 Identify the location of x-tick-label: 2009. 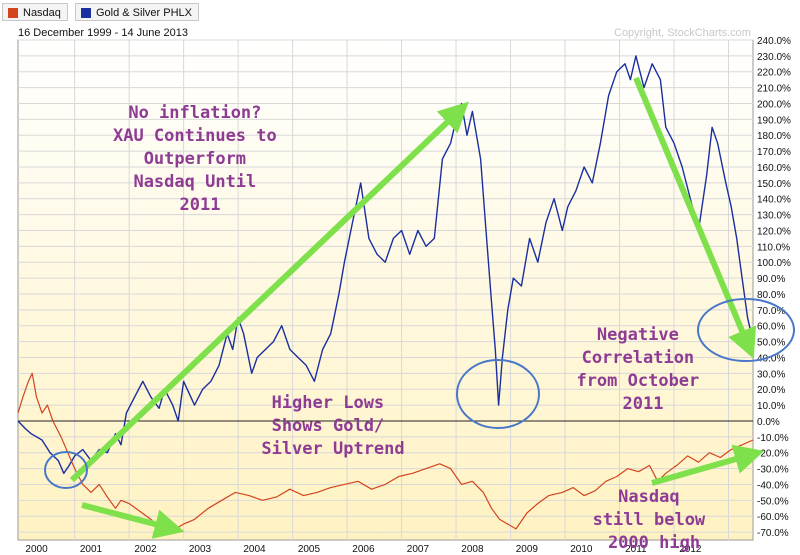
(527, 549).